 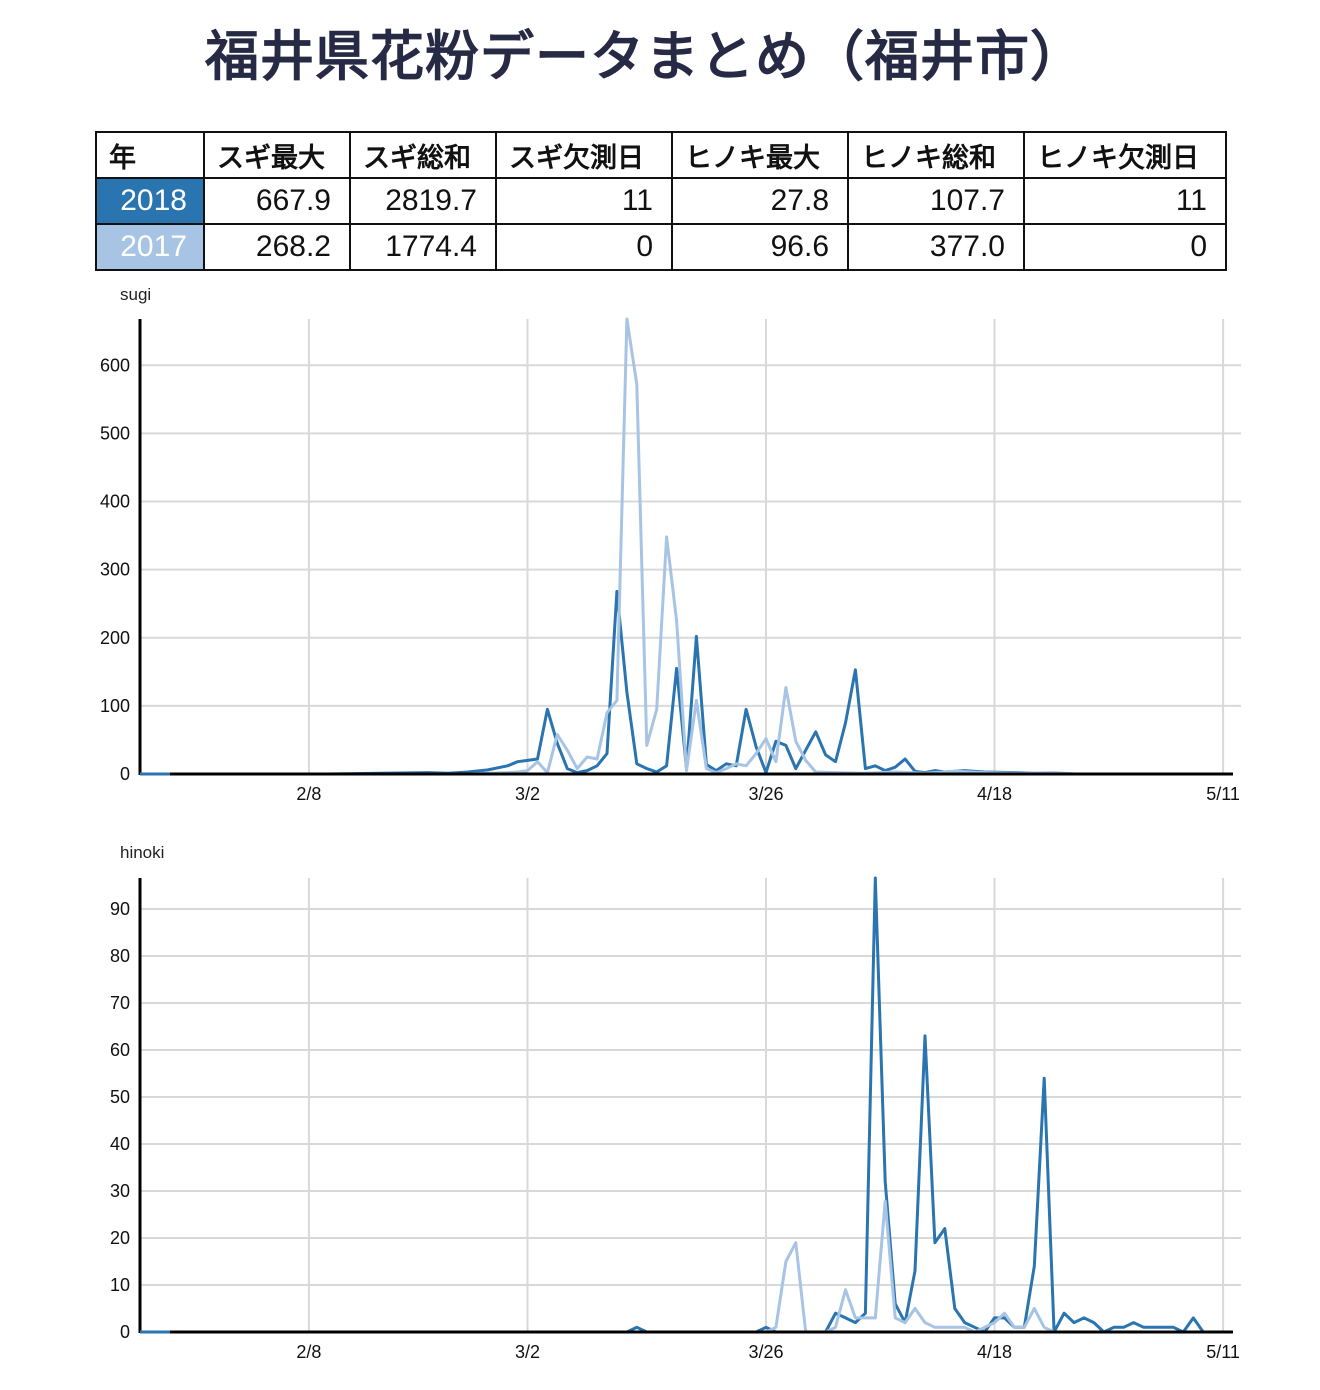 I want to click on y-tick-label: 90, so click(x=120, y=909).